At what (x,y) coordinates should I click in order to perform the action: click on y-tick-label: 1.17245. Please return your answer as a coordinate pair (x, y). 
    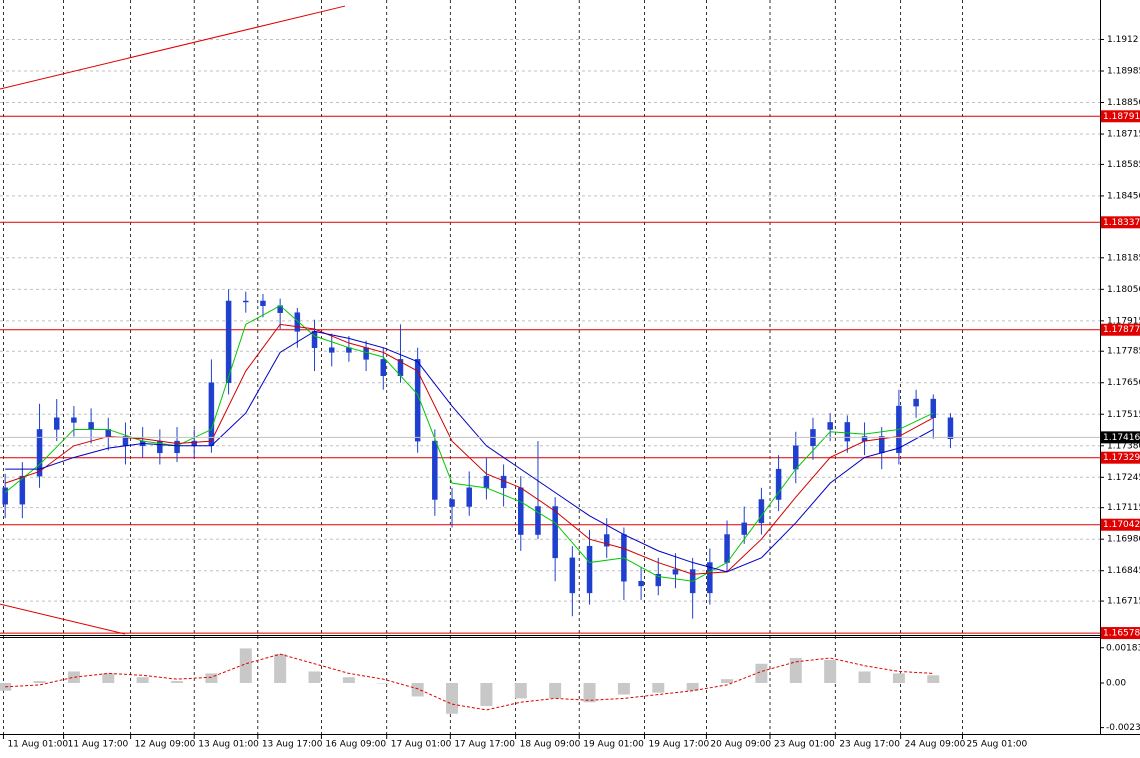
    Looking at the image, I should click on (1123, 478).